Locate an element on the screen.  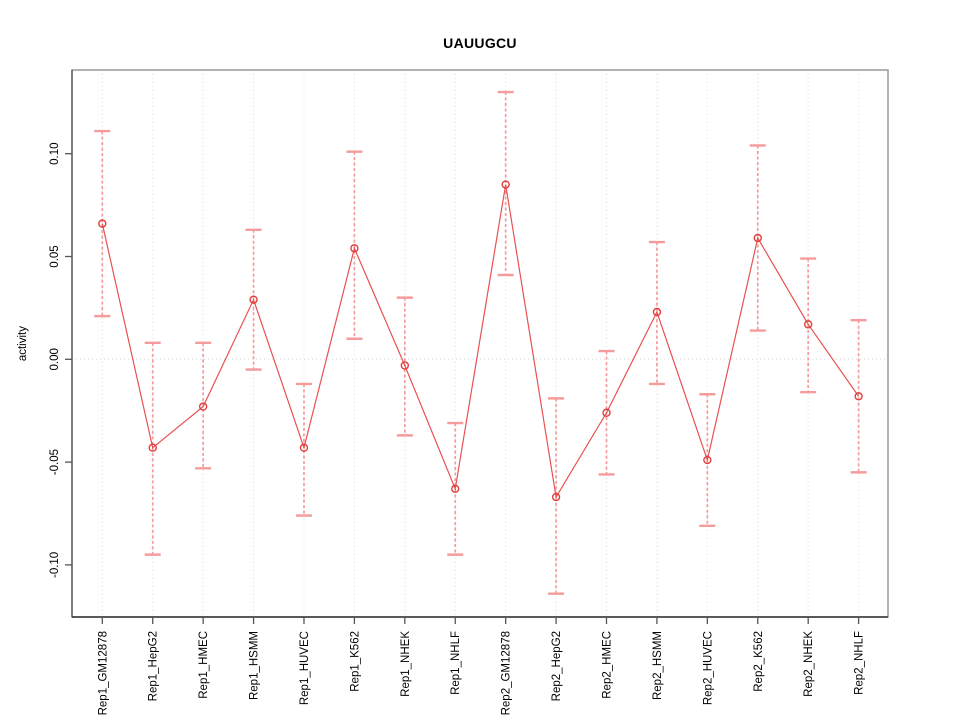
x-tick-label: Rep2_K562 is located at coordinates (759, 661).